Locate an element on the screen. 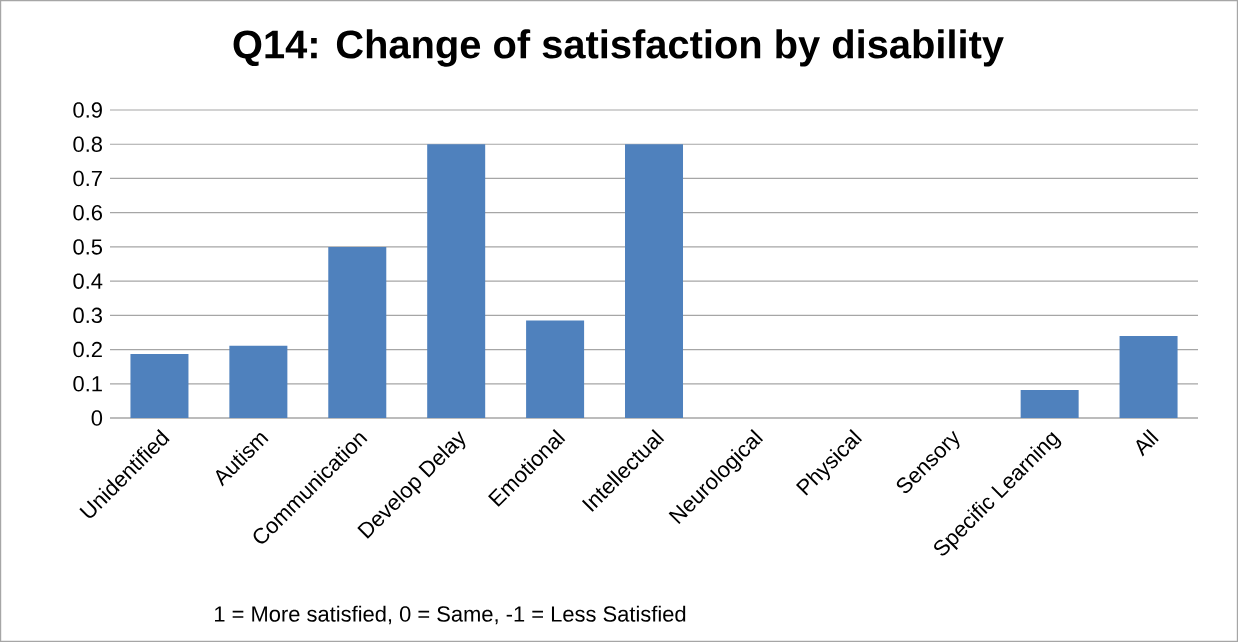  text: 1 = More satisfied, 0 = Same, -1 = Less Satisfied is located at coordinates (450, 615).